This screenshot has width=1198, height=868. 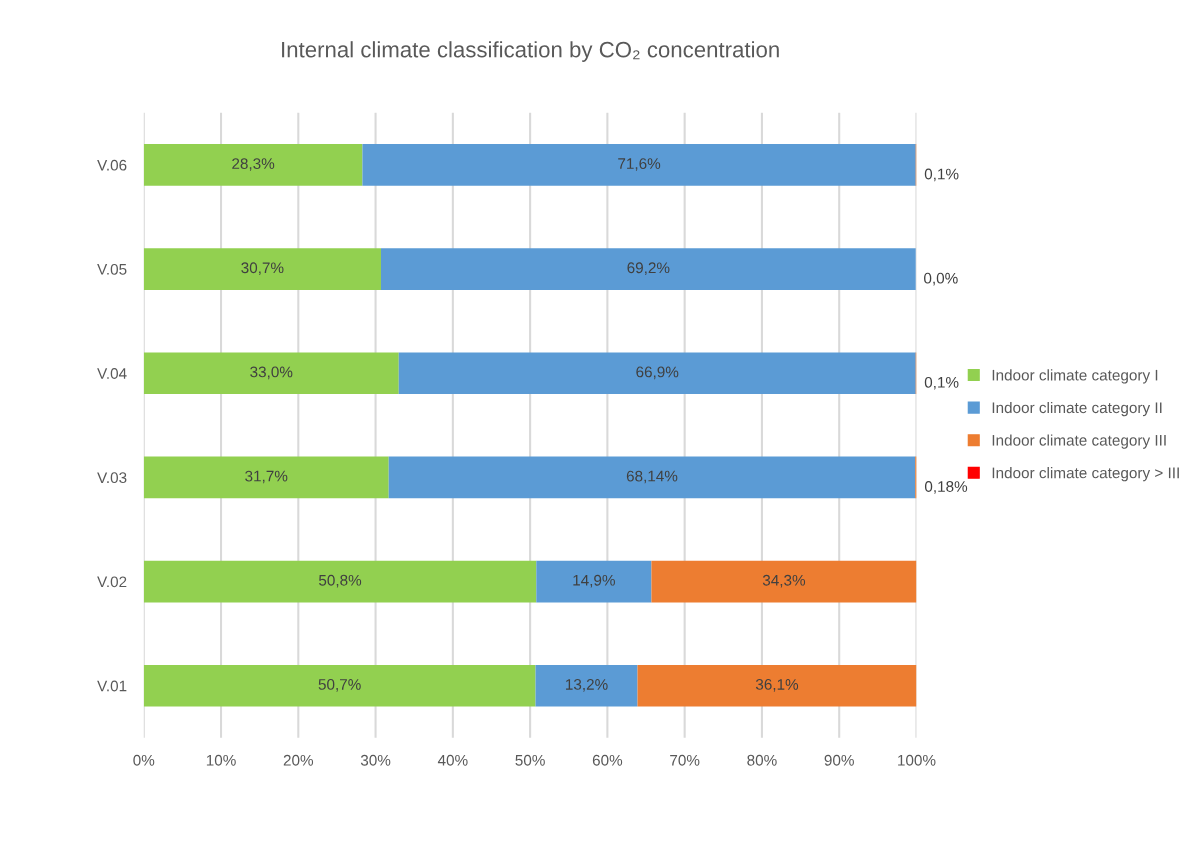 What do you see at coordinates (946, 487) in the screenshot?
I see `data-label: 0,18%` at bounding box center [946, 487].